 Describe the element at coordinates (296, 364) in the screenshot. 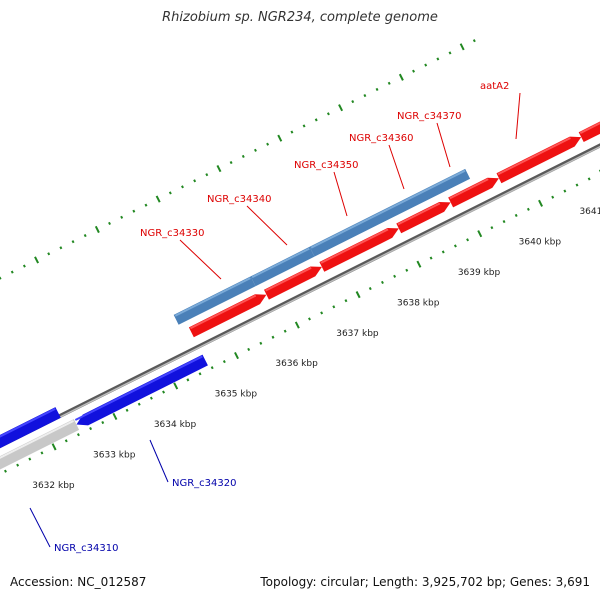

I see `ruler-label: 3636 kbp` at that location.